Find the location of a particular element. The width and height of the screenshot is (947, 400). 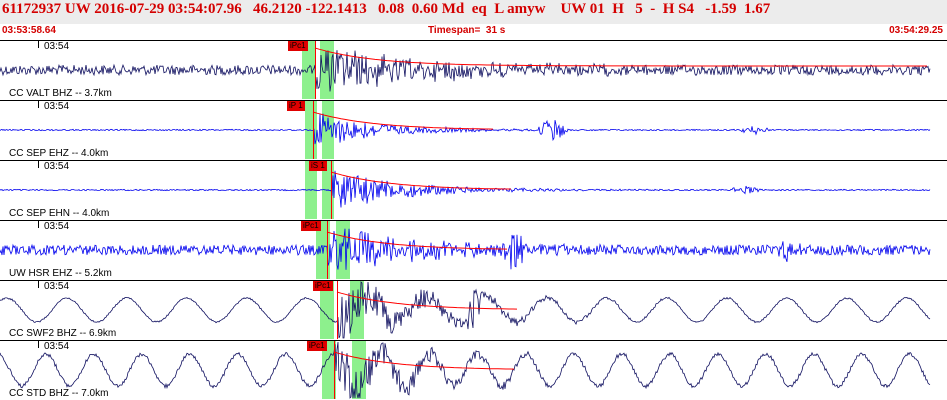

timespan-label: Timespan= 31 s is located at coordinates (467, 30).